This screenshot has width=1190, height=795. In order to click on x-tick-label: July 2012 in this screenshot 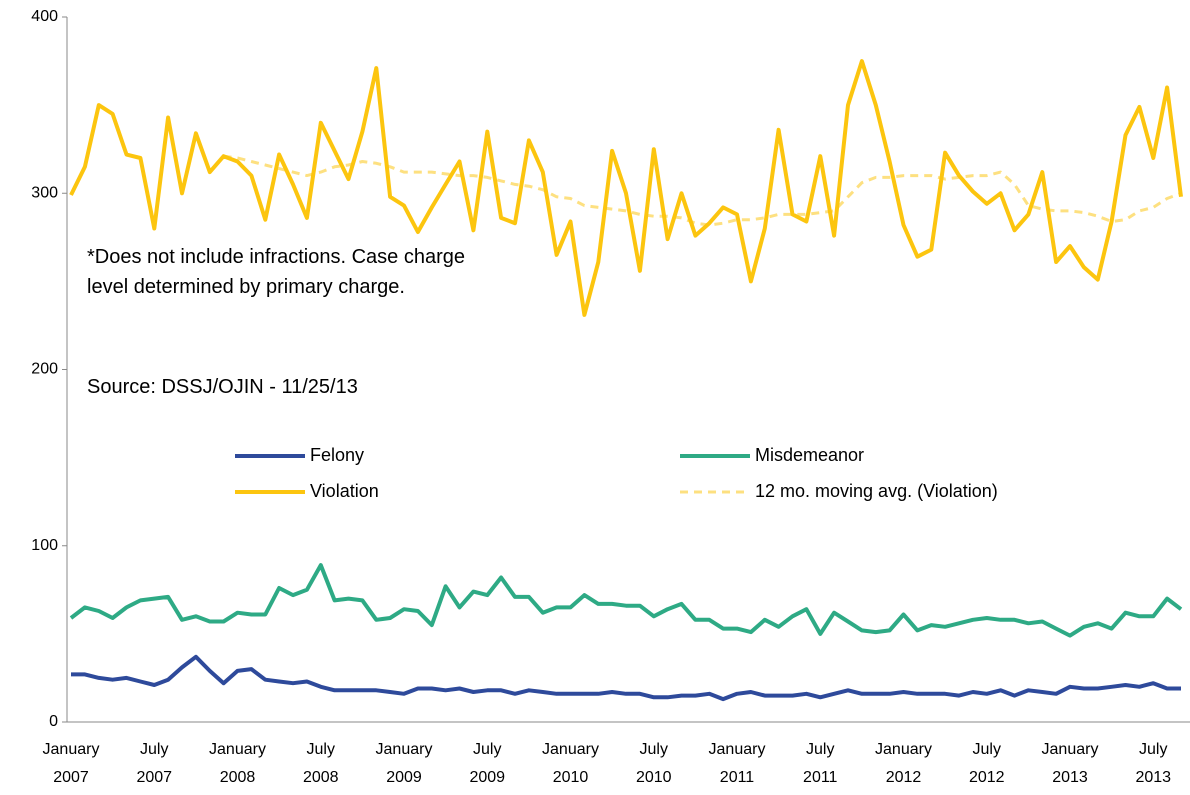, I will do `click(987, 763)`.